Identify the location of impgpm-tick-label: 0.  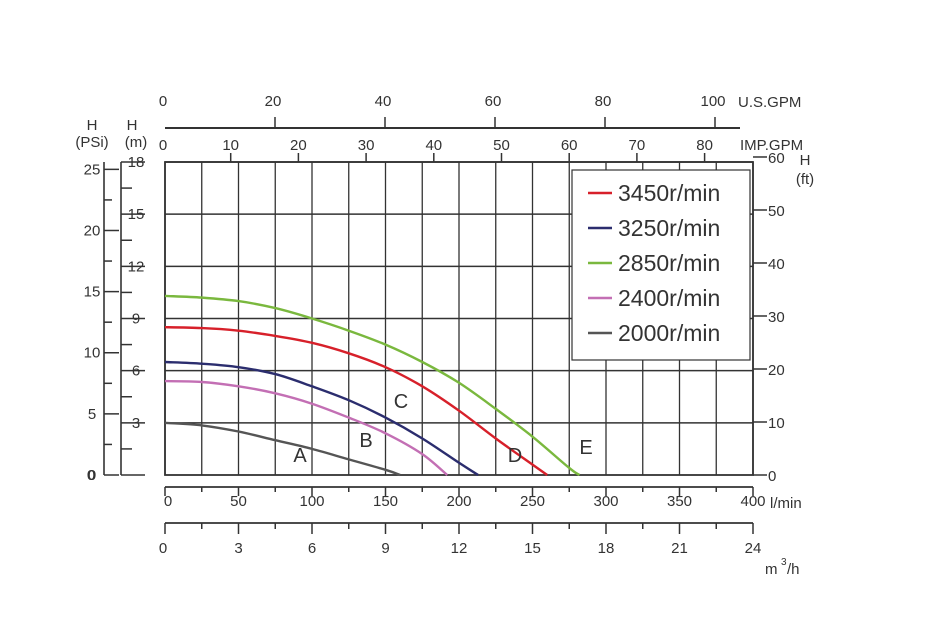
(163, 145).